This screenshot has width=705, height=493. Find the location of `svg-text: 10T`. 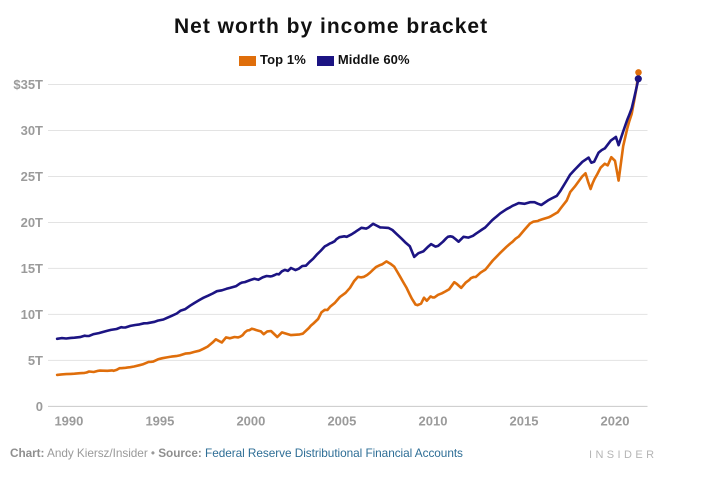

svg-text: 10T is located at coordinates (32, 314).